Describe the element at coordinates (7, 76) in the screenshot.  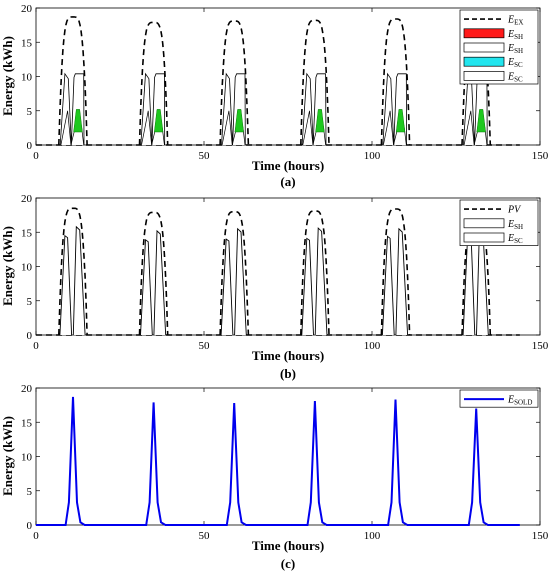
I see `ylabel-a: Energy (kWh)` at that location.